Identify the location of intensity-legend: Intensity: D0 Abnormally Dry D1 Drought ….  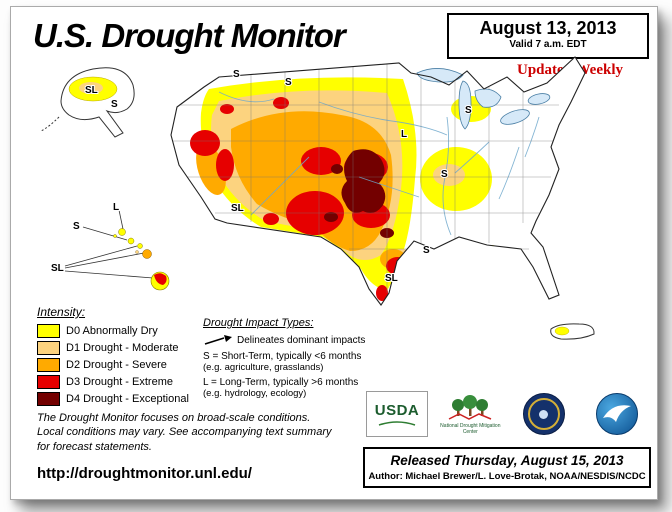
(113, 357).